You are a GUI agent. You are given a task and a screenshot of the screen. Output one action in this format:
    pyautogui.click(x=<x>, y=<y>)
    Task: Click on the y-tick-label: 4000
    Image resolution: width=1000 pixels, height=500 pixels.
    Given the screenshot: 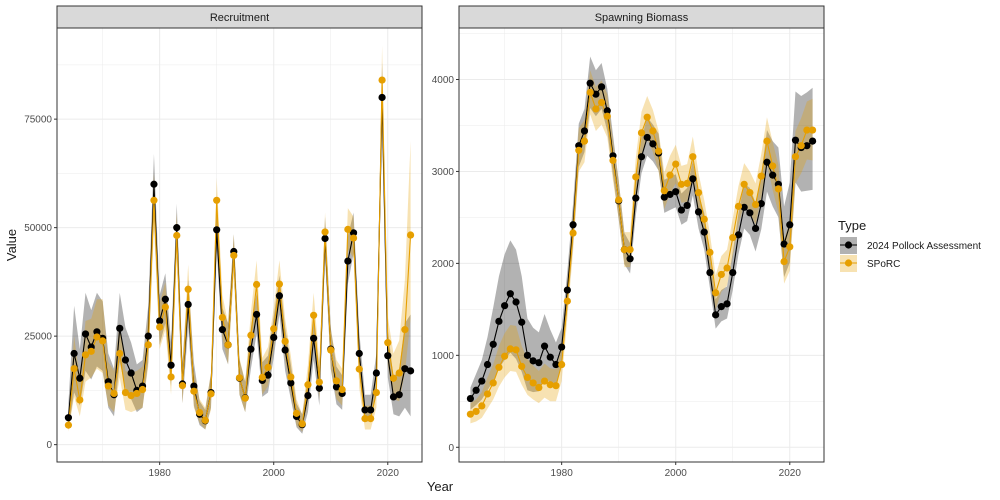 What is the action you would take?
    pyautogui.click(x=443, y=80)
    